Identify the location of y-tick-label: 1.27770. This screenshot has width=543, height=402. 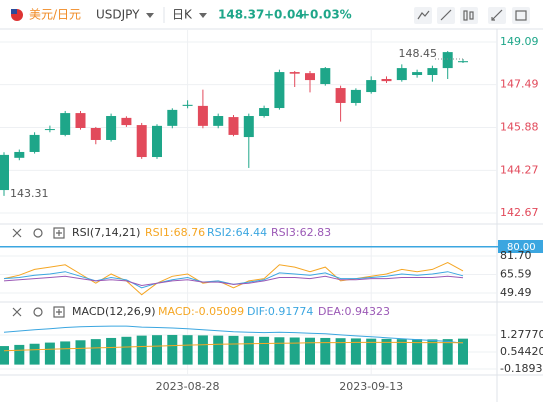
(521, 334).